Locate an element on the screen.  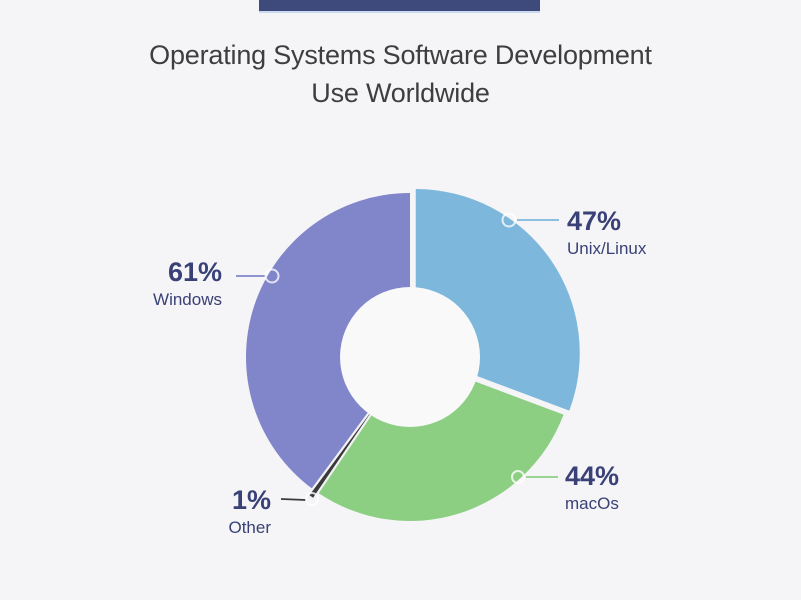
unix-linux-percent: 47% is located at coordinates (594, 221).